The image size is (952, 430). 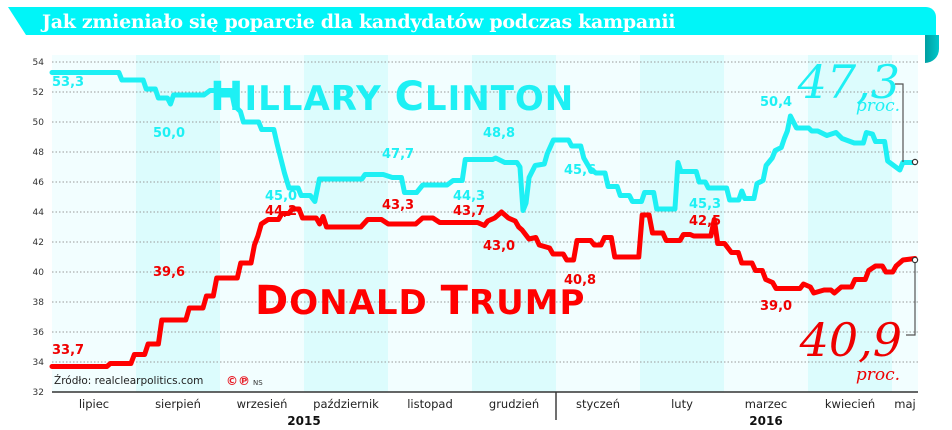 What do you see at coordinates (178, 404) in the screenshot?
I see `month-label: sierpień` at bounding box center [178, 404].